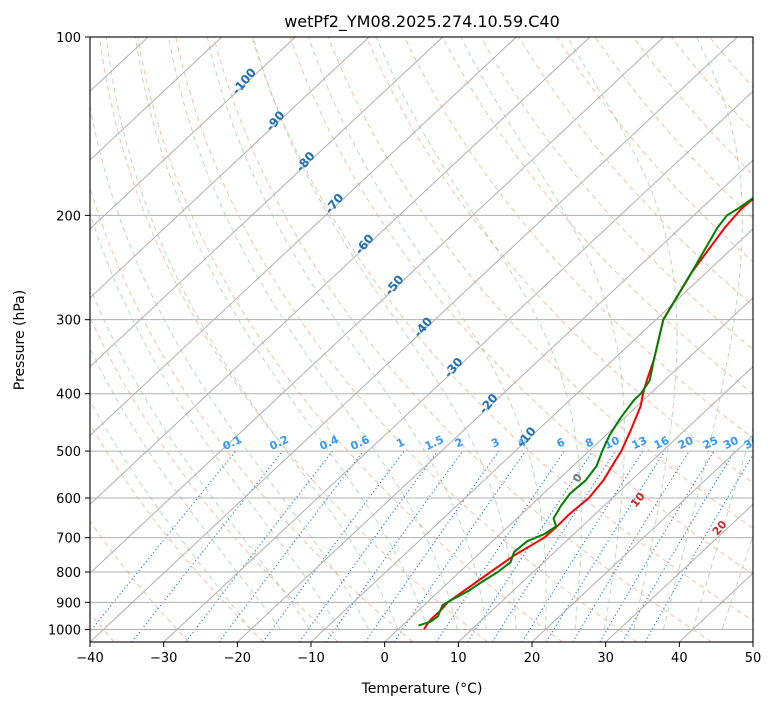  What do you see at coordinates (163, 658) in the screenshot?
I see `x-tick-label: −30` at bounding box center [163, 658].